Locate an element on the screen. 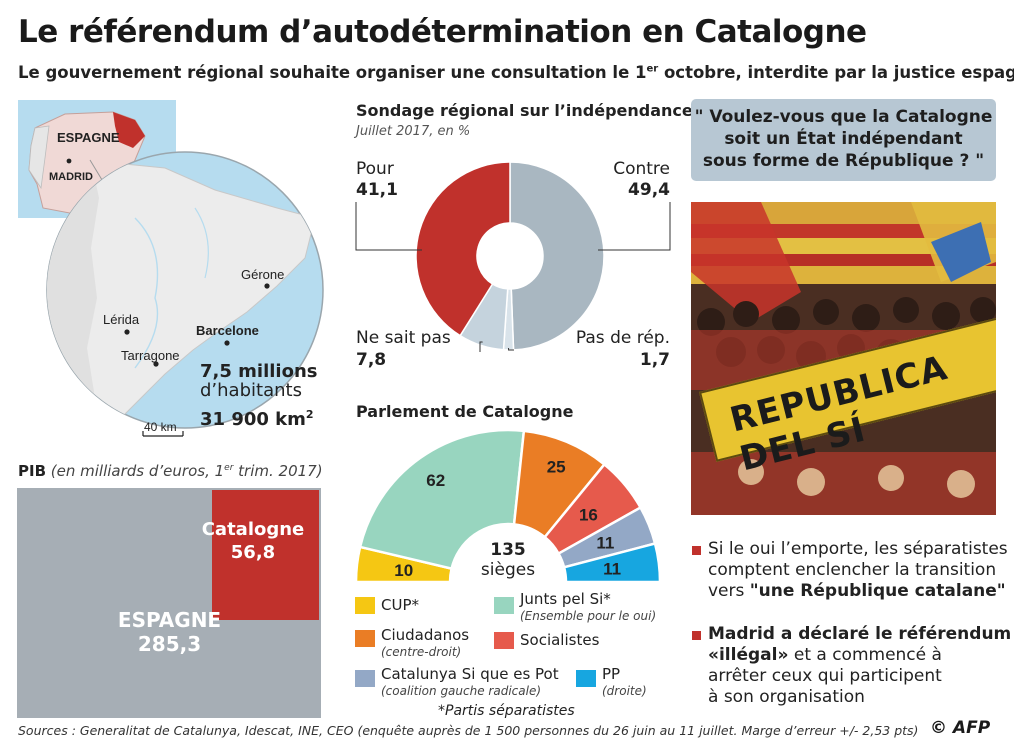 Image resolution: width=1014 pixels, height=754 pixels. population-value: 7,5 millions is located at coordinates (259, 371).